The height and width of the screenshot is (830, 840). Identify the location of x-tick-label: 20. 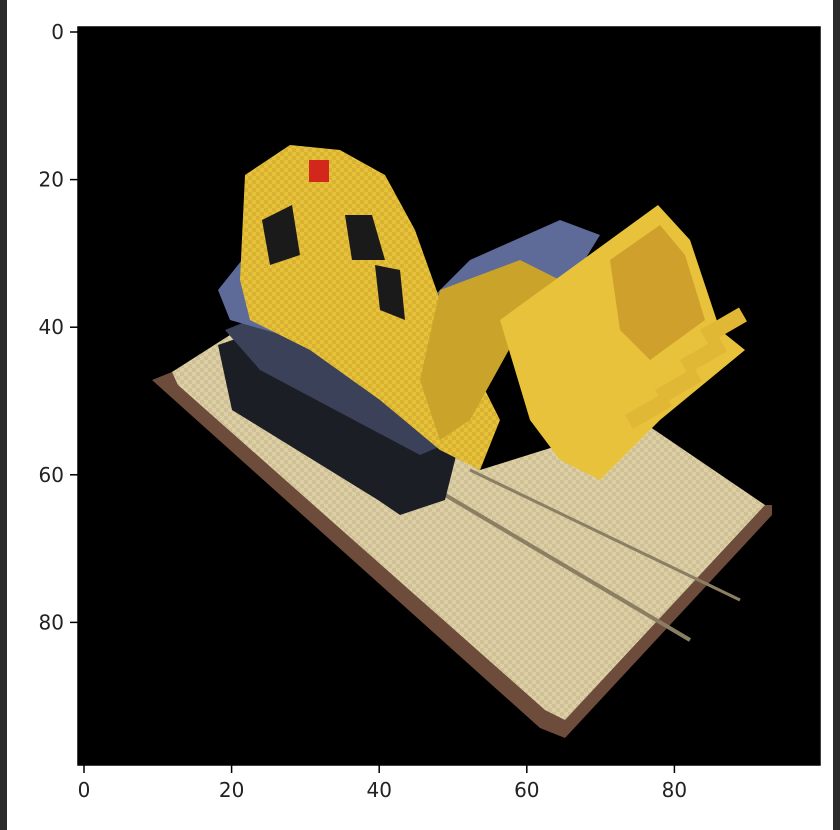
(231, 790).